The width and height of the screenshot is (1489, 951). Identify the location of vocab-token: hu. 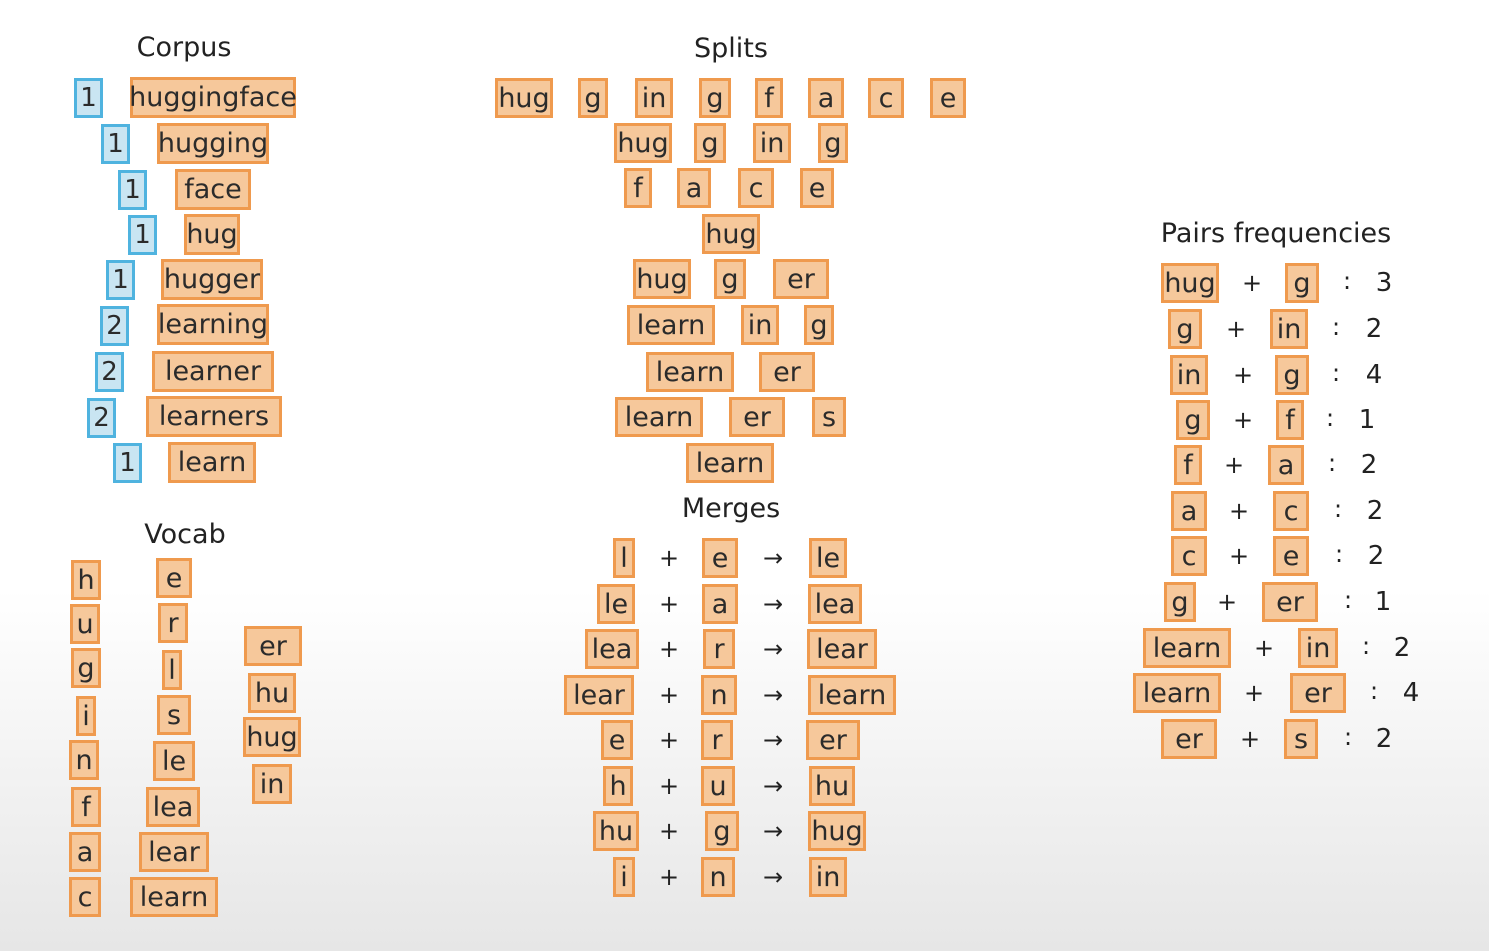
(272, 693).